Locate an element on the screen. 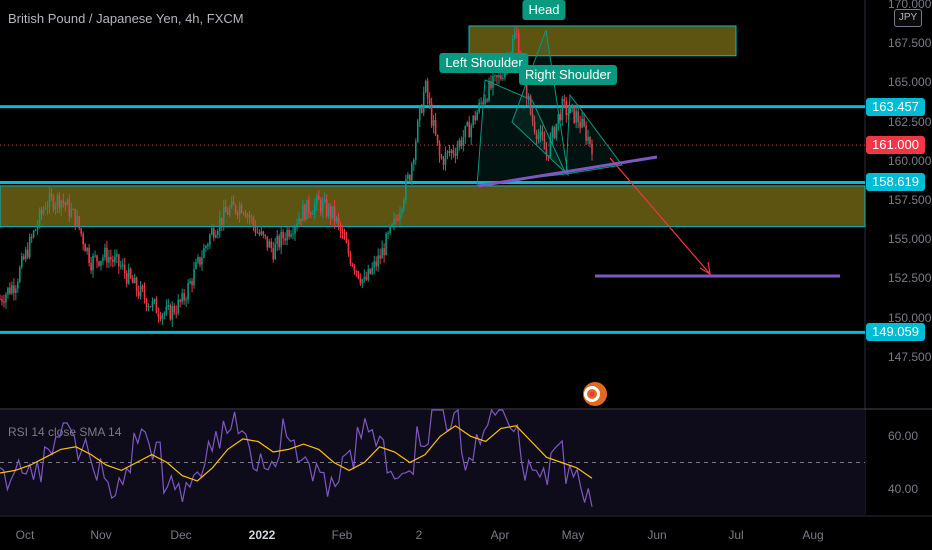 The height and width of the screenshot is (550, 932). currency-badge: JPY is located at coordinates (908, 18).